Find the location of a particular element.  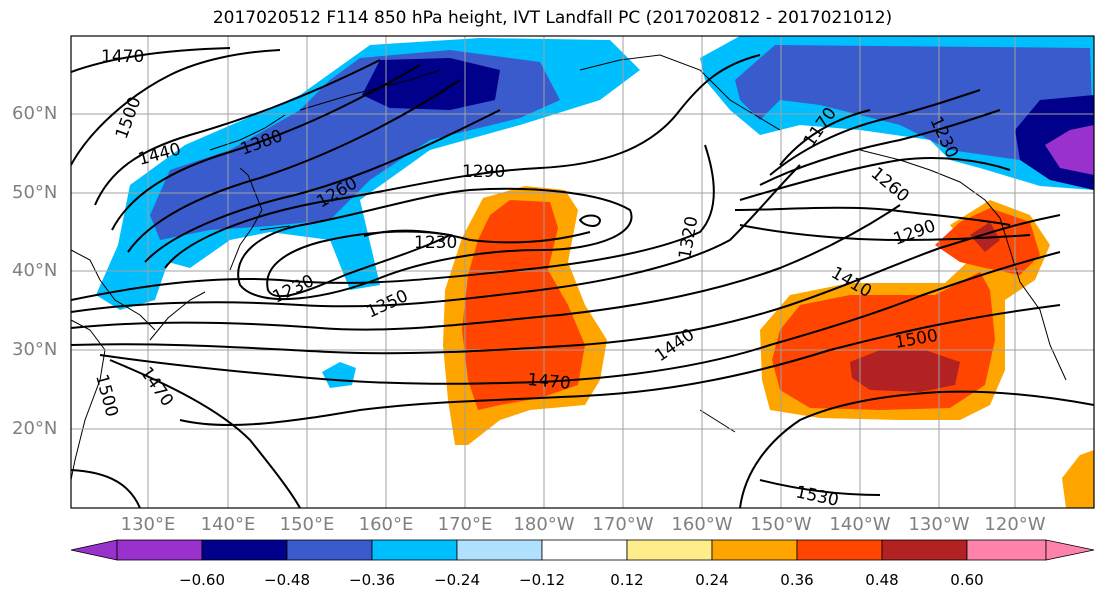

colorbar is located at coordinates (582, 550).